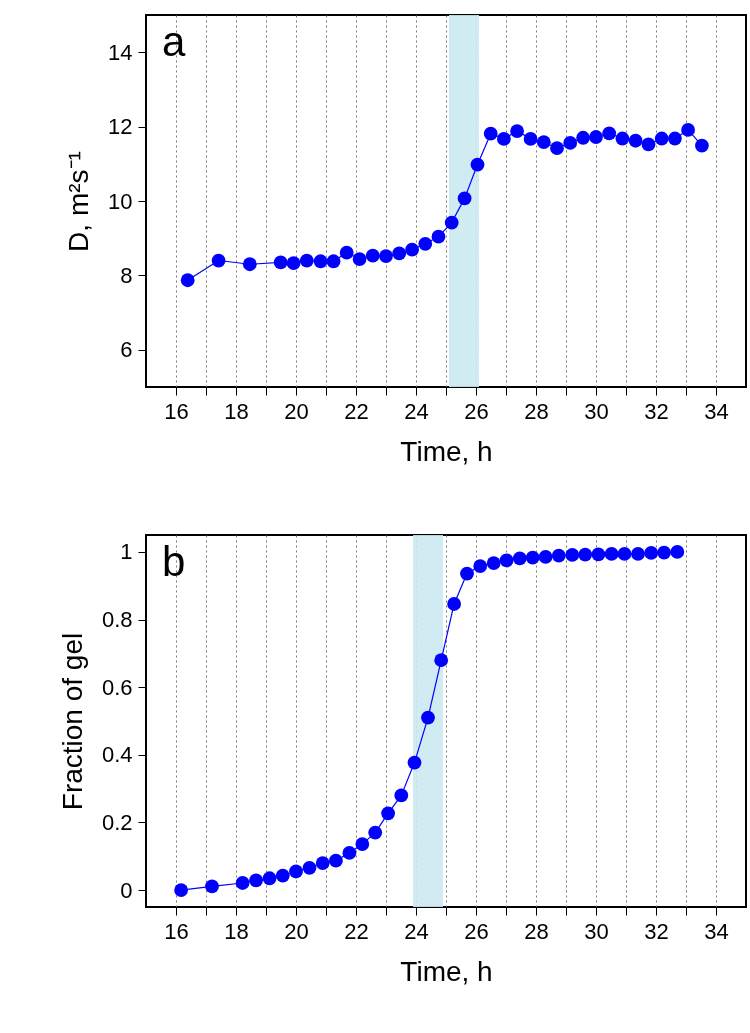 The height and width of the screenshot is (1033, 750). What do you see at coordinates (117, 620) in the screenshot?
I see `y-tick-label: 0.8` at bounding box center [117, 620].